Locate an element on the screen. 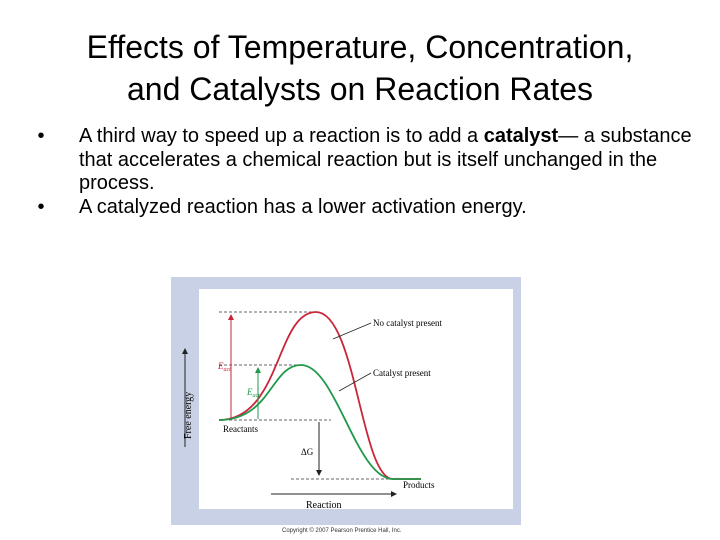 The width and height of the screenshot is (720, 540). label-products: Products is located at coordinates (419, 485).